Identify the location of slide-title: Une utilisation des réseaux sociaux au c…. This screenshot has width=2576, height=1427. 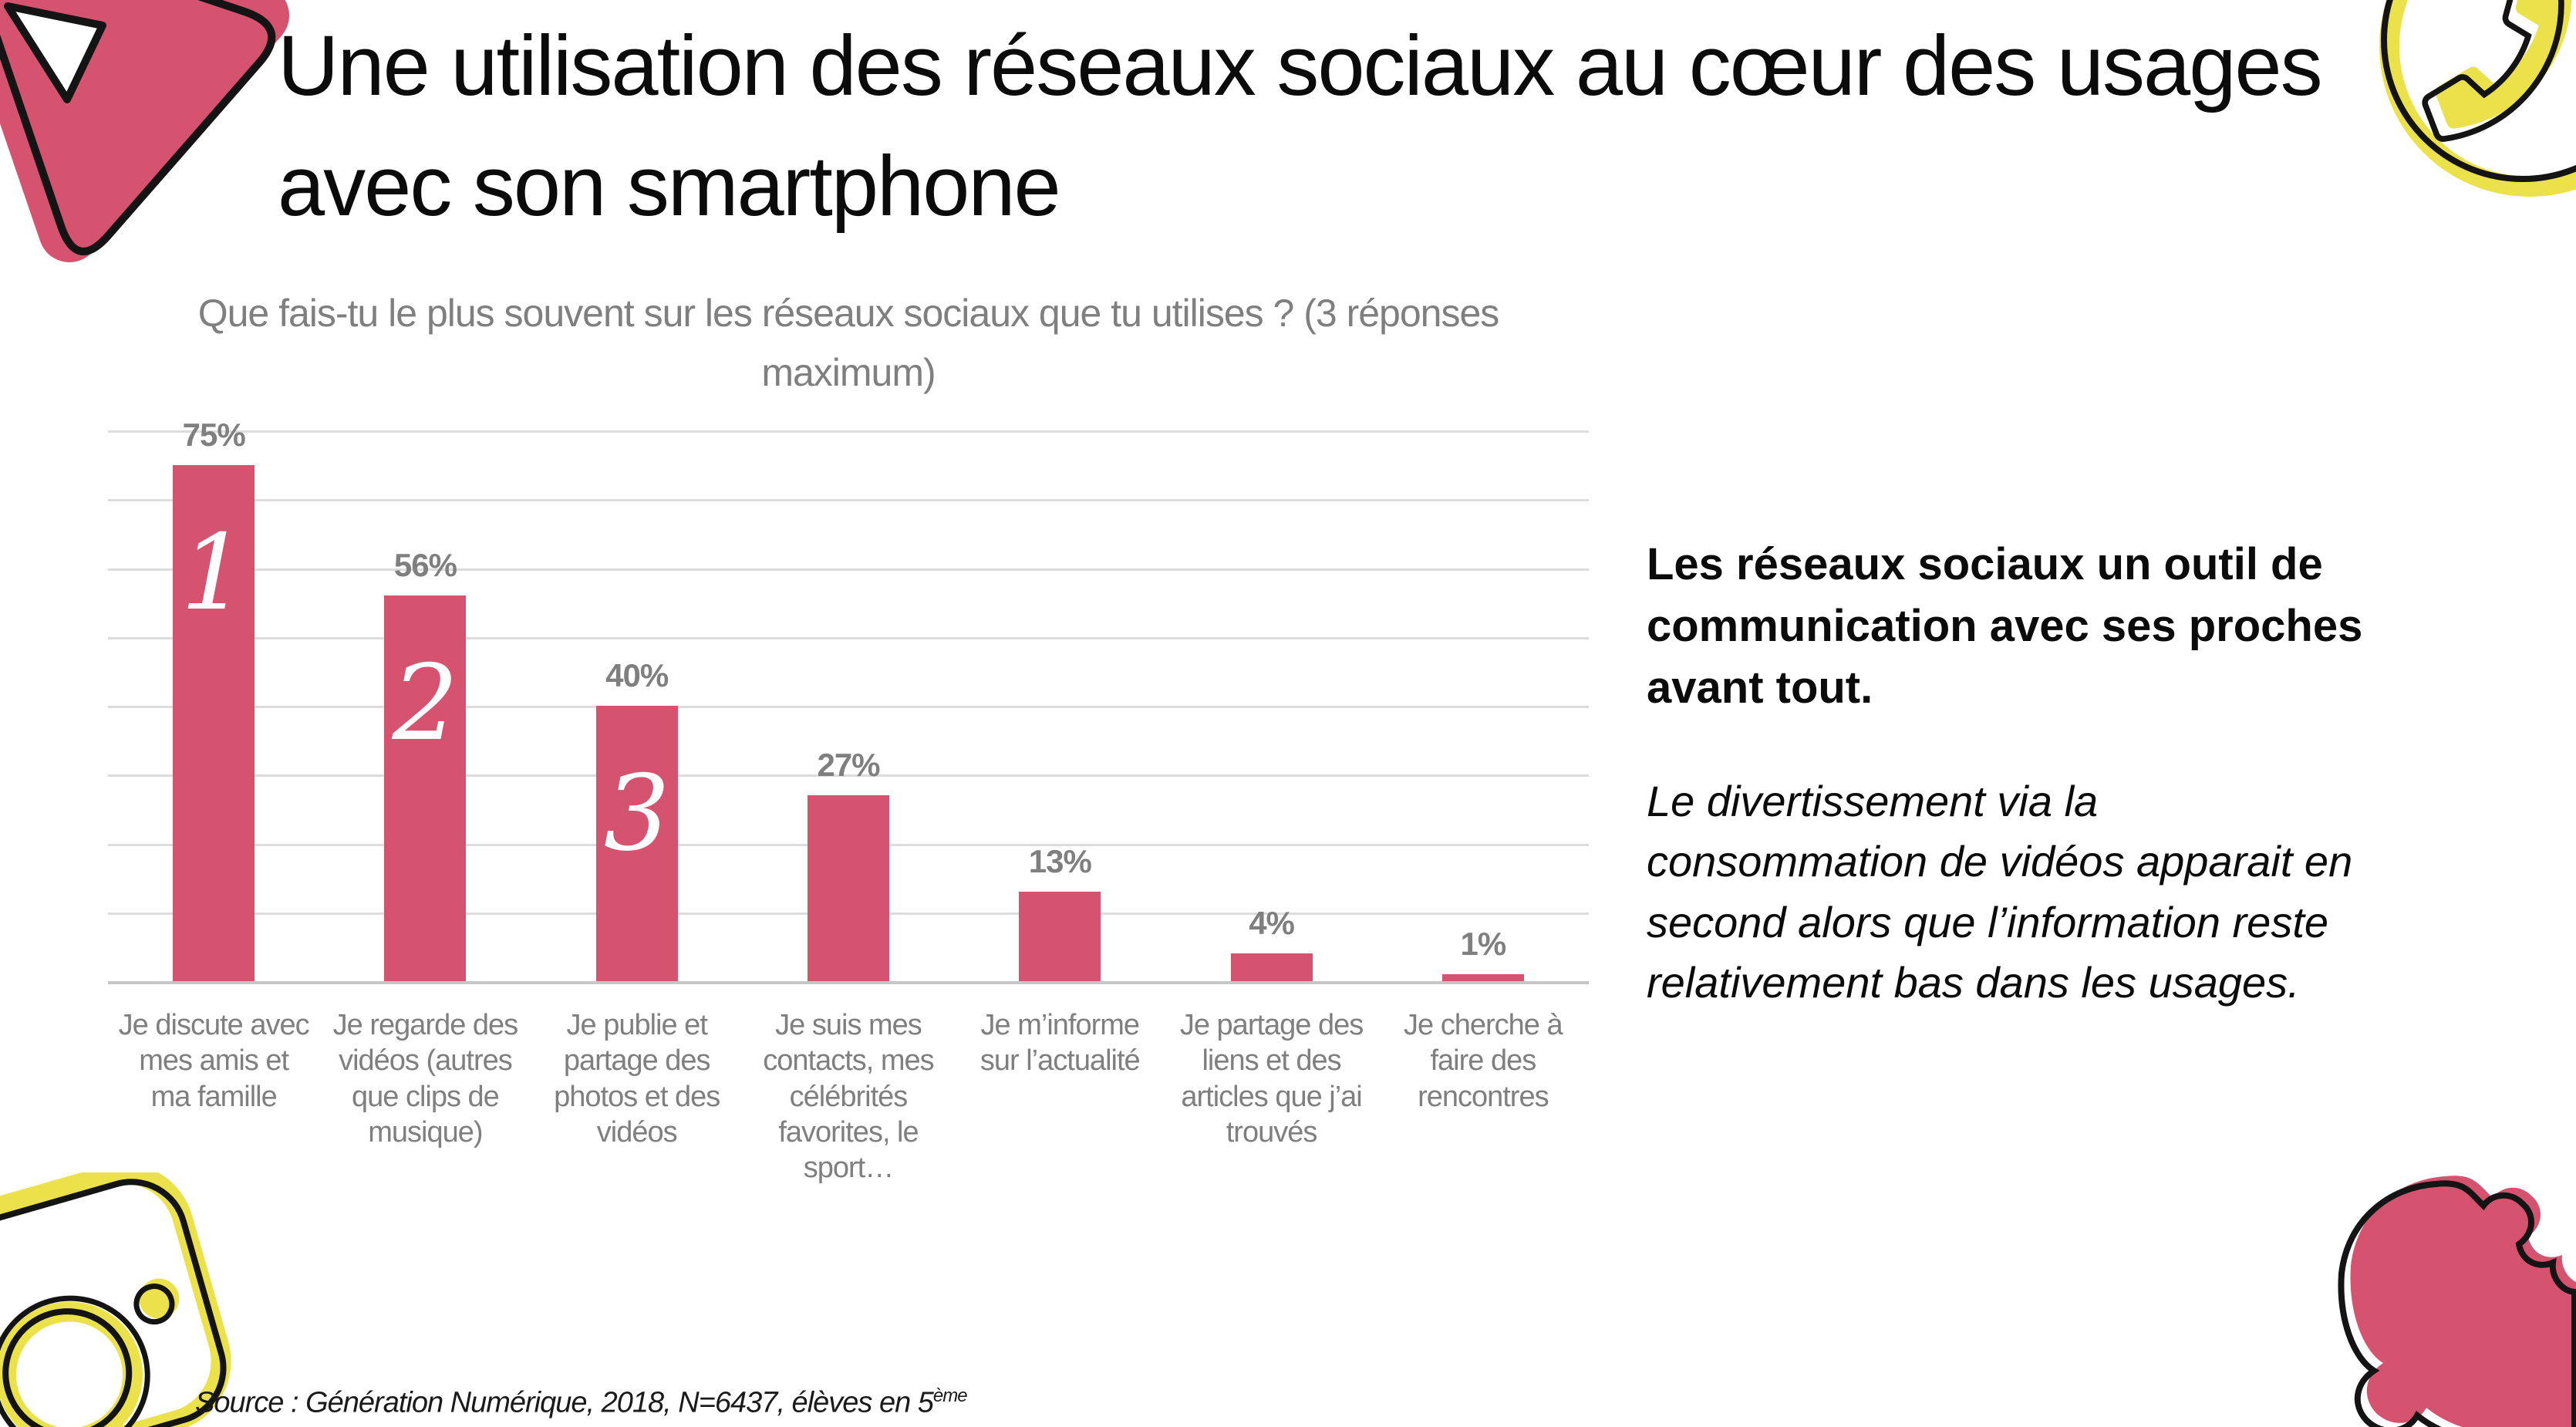
(1300, 126).